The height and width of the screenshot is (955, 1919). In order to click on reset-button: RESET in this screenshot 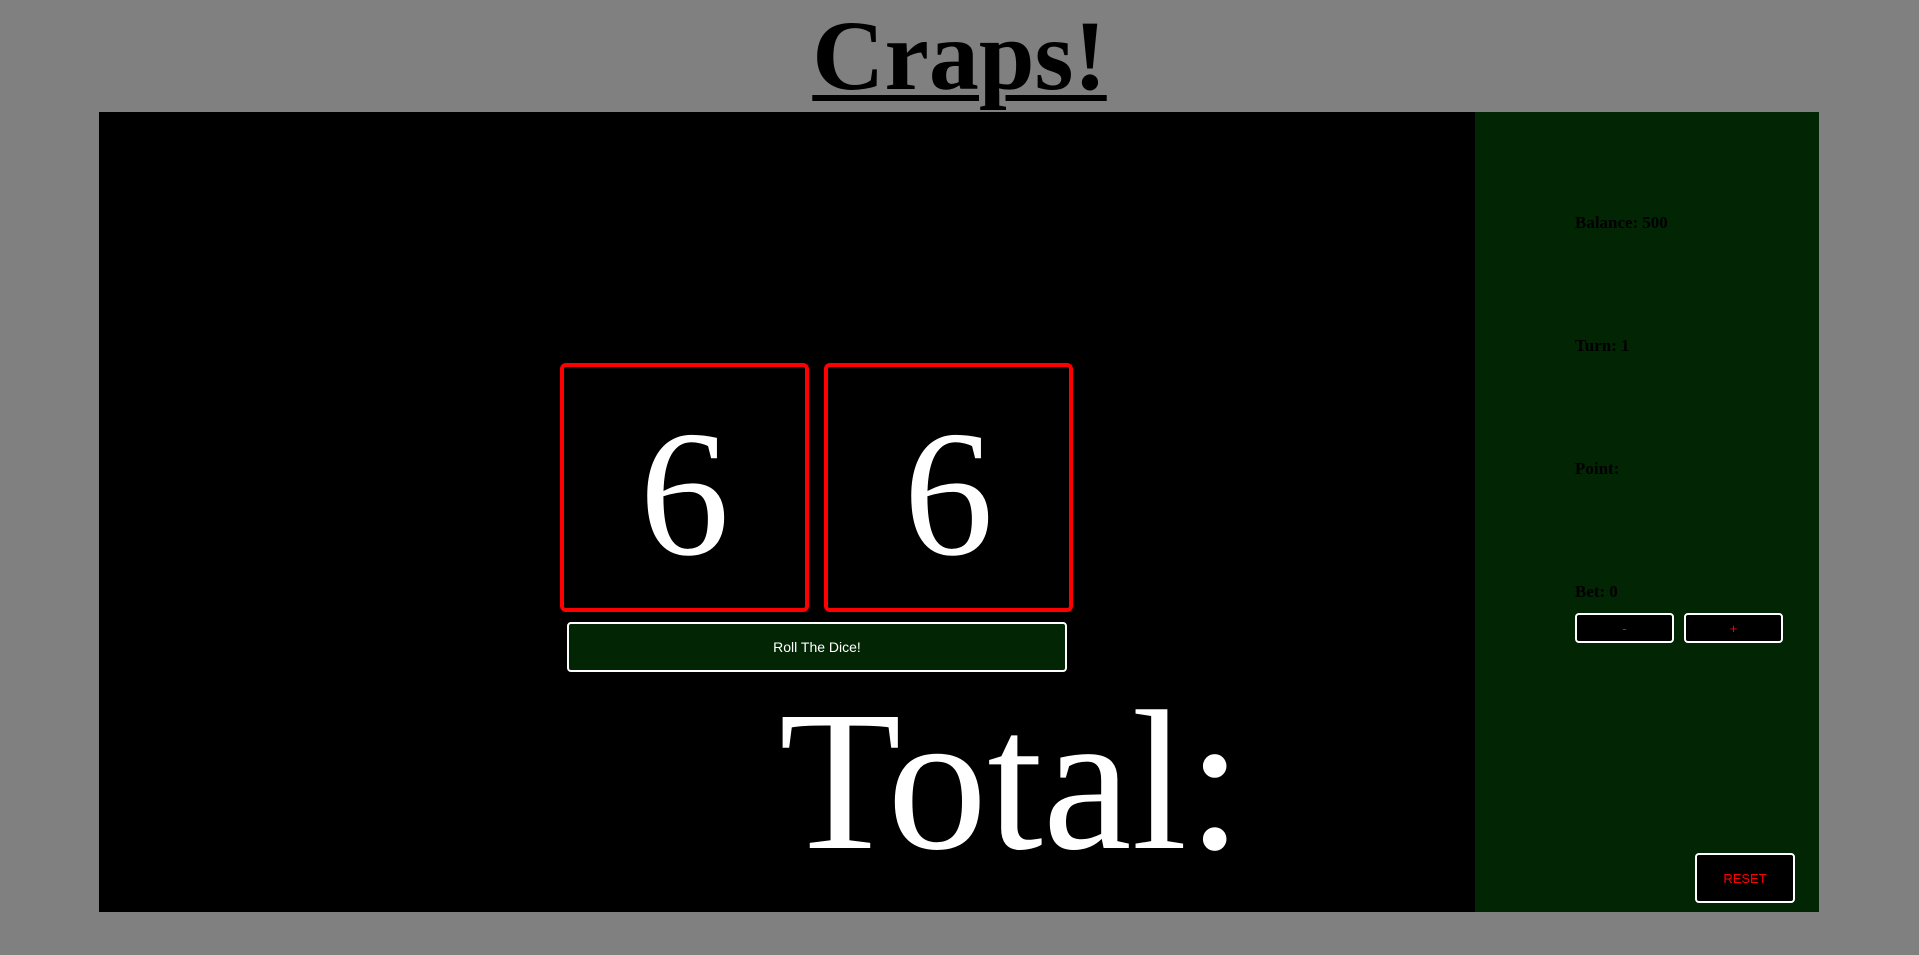, I will do `click(1745, 878)`.